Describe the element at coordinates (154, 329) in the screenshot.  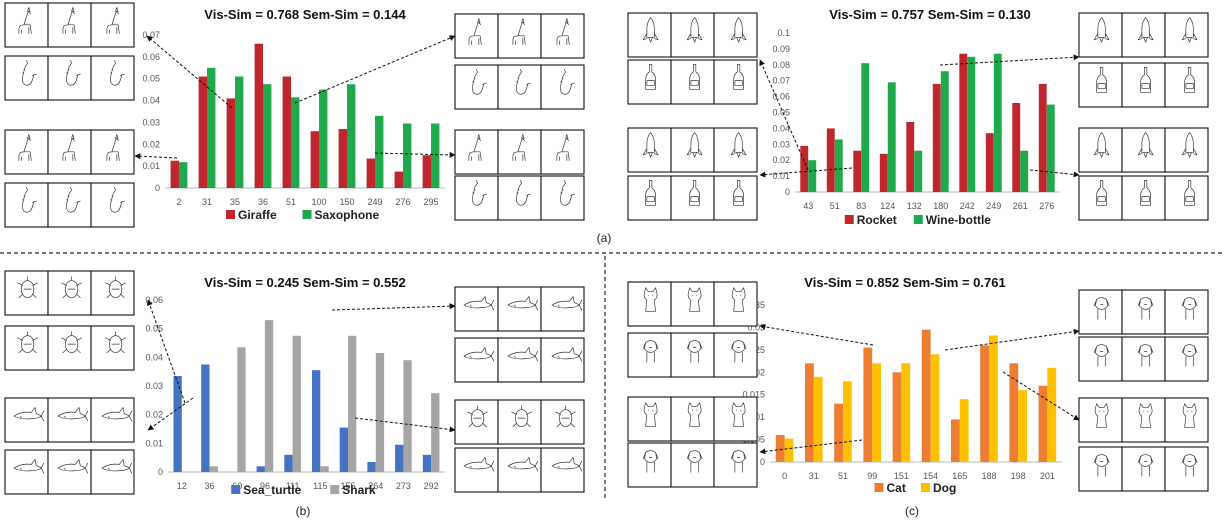
I see `y-tick-label: 0.05` at that location.